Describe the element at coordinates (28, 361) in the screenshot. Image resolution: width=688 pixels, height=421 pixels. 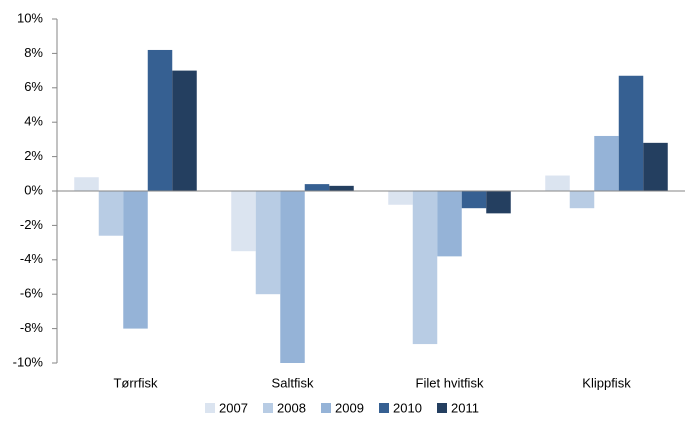
I see `y-tick-label: -10%` at that location.